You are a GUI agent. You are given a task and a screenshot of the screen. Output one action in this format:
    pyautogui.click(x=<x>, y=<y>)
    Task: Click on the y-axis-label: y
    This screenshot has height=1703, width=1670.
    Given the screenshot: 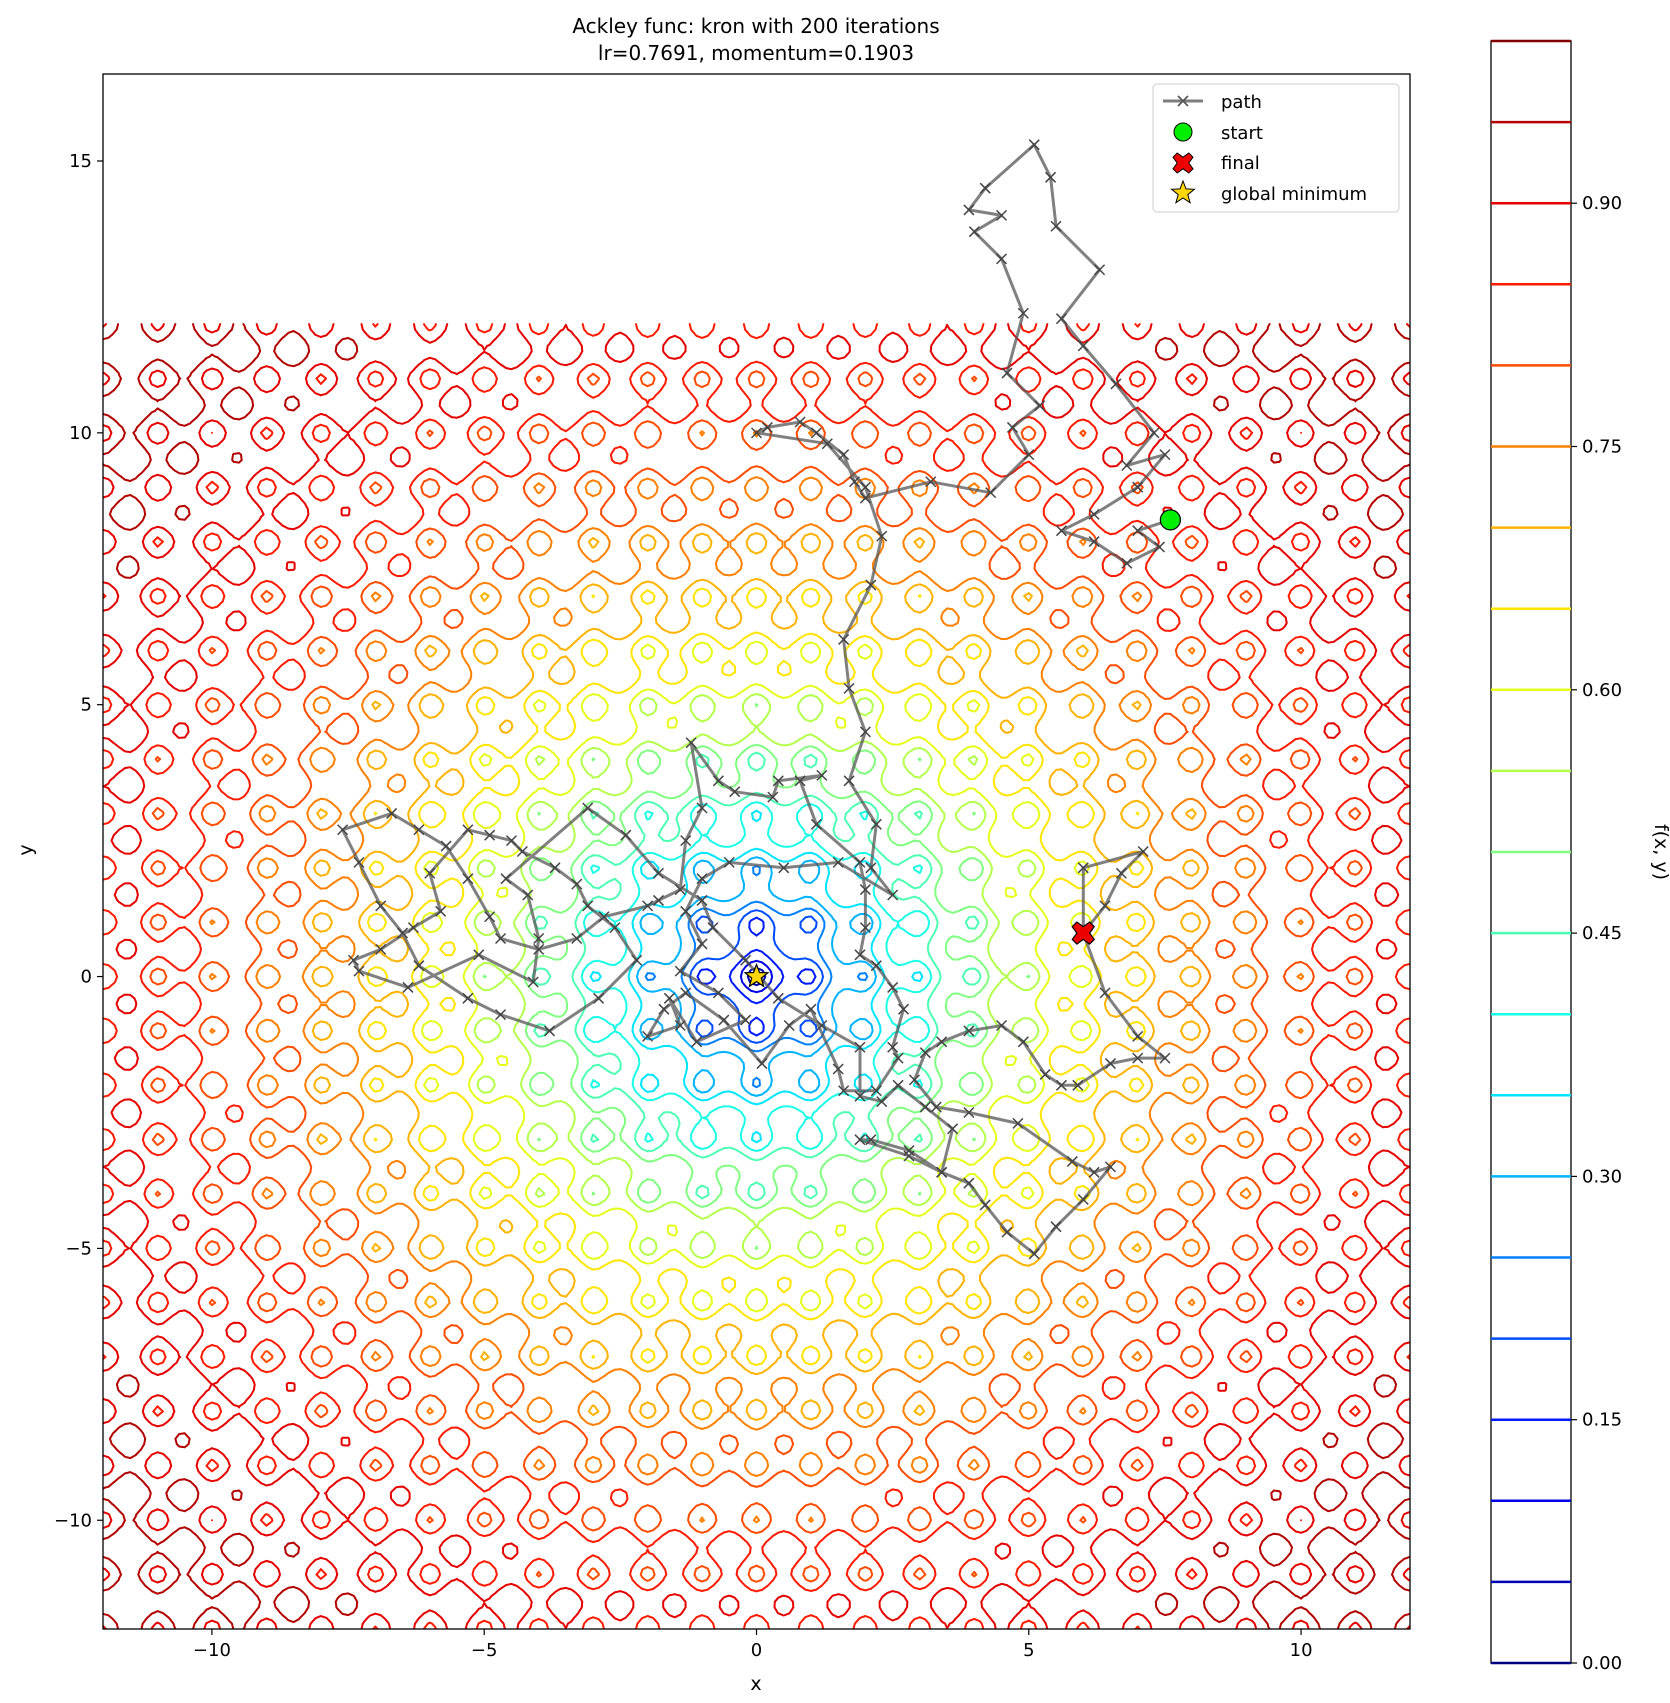 What is the action you would take?
    pyautogui.click(x=26, y=849)
    